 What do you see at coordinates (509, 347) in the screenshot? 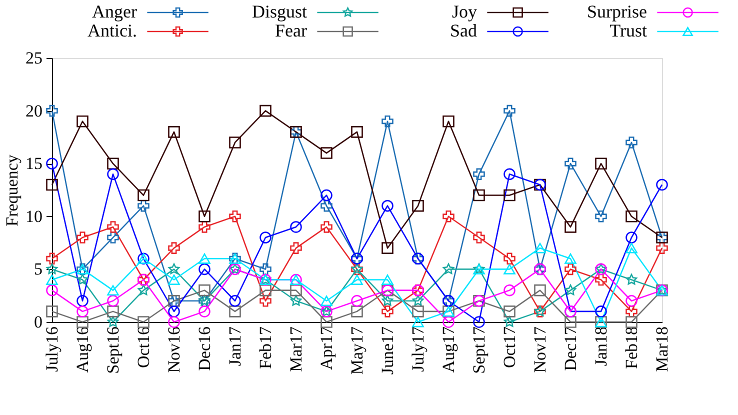
I see `x-tick-label: Oct17` at bounding box center [509, 347].